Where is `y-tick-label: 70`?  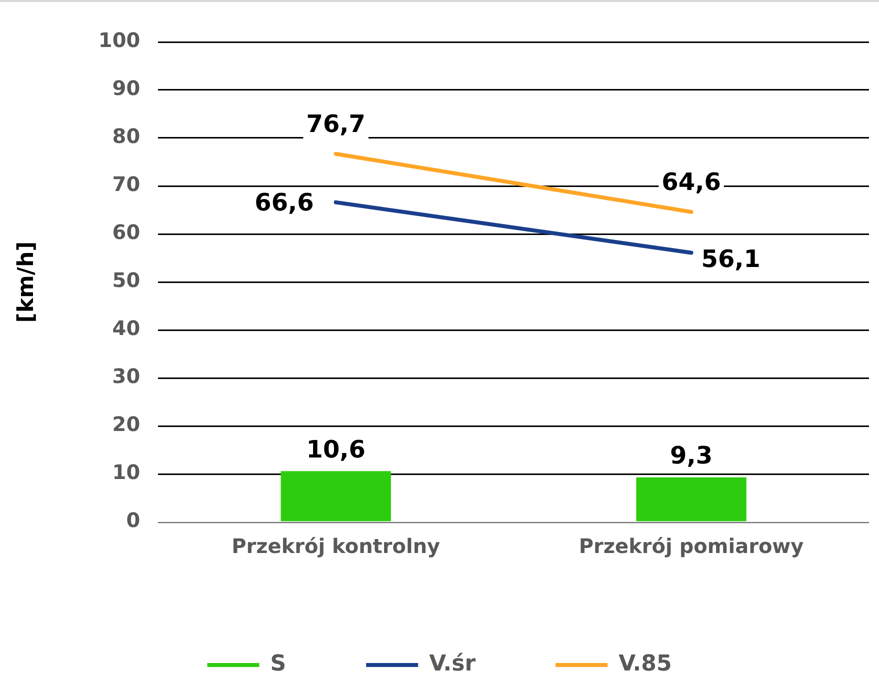
y-tick-label: 70 is located at coordinates (126, 184).